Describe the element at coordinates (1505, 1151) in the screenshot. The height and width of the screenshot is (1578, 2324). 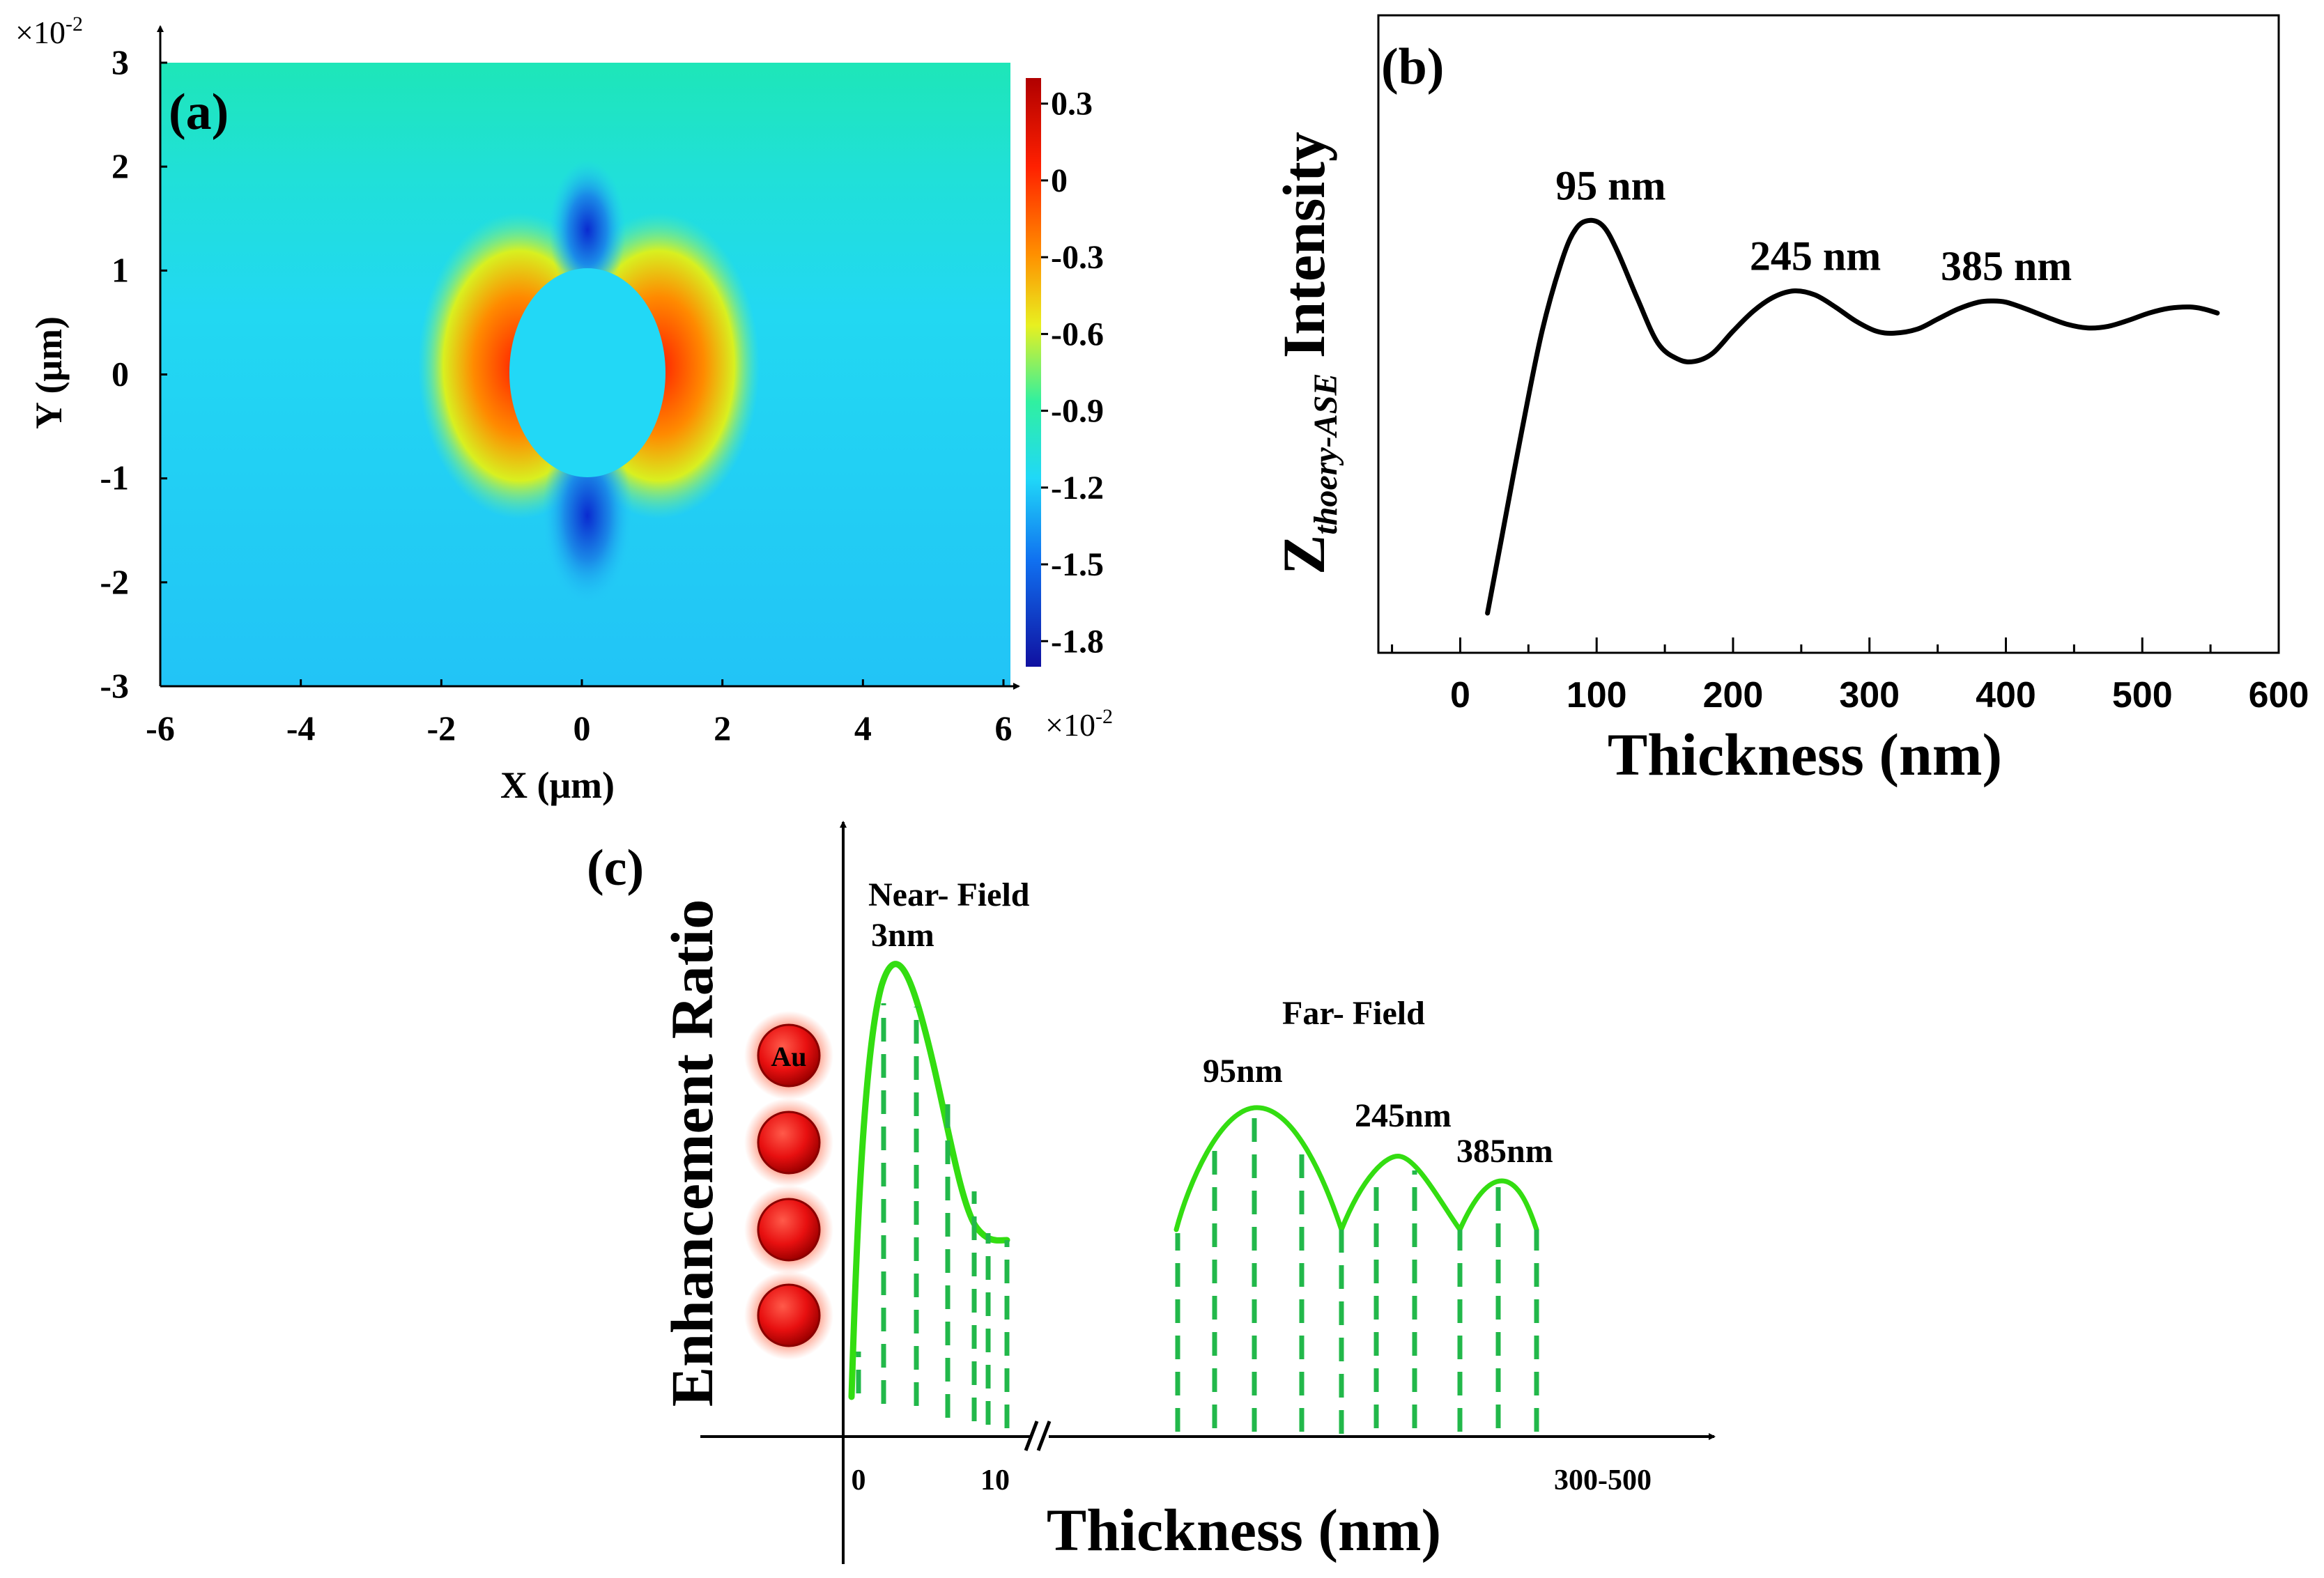
I see `far-field-peak-385: 385nm` at that location.